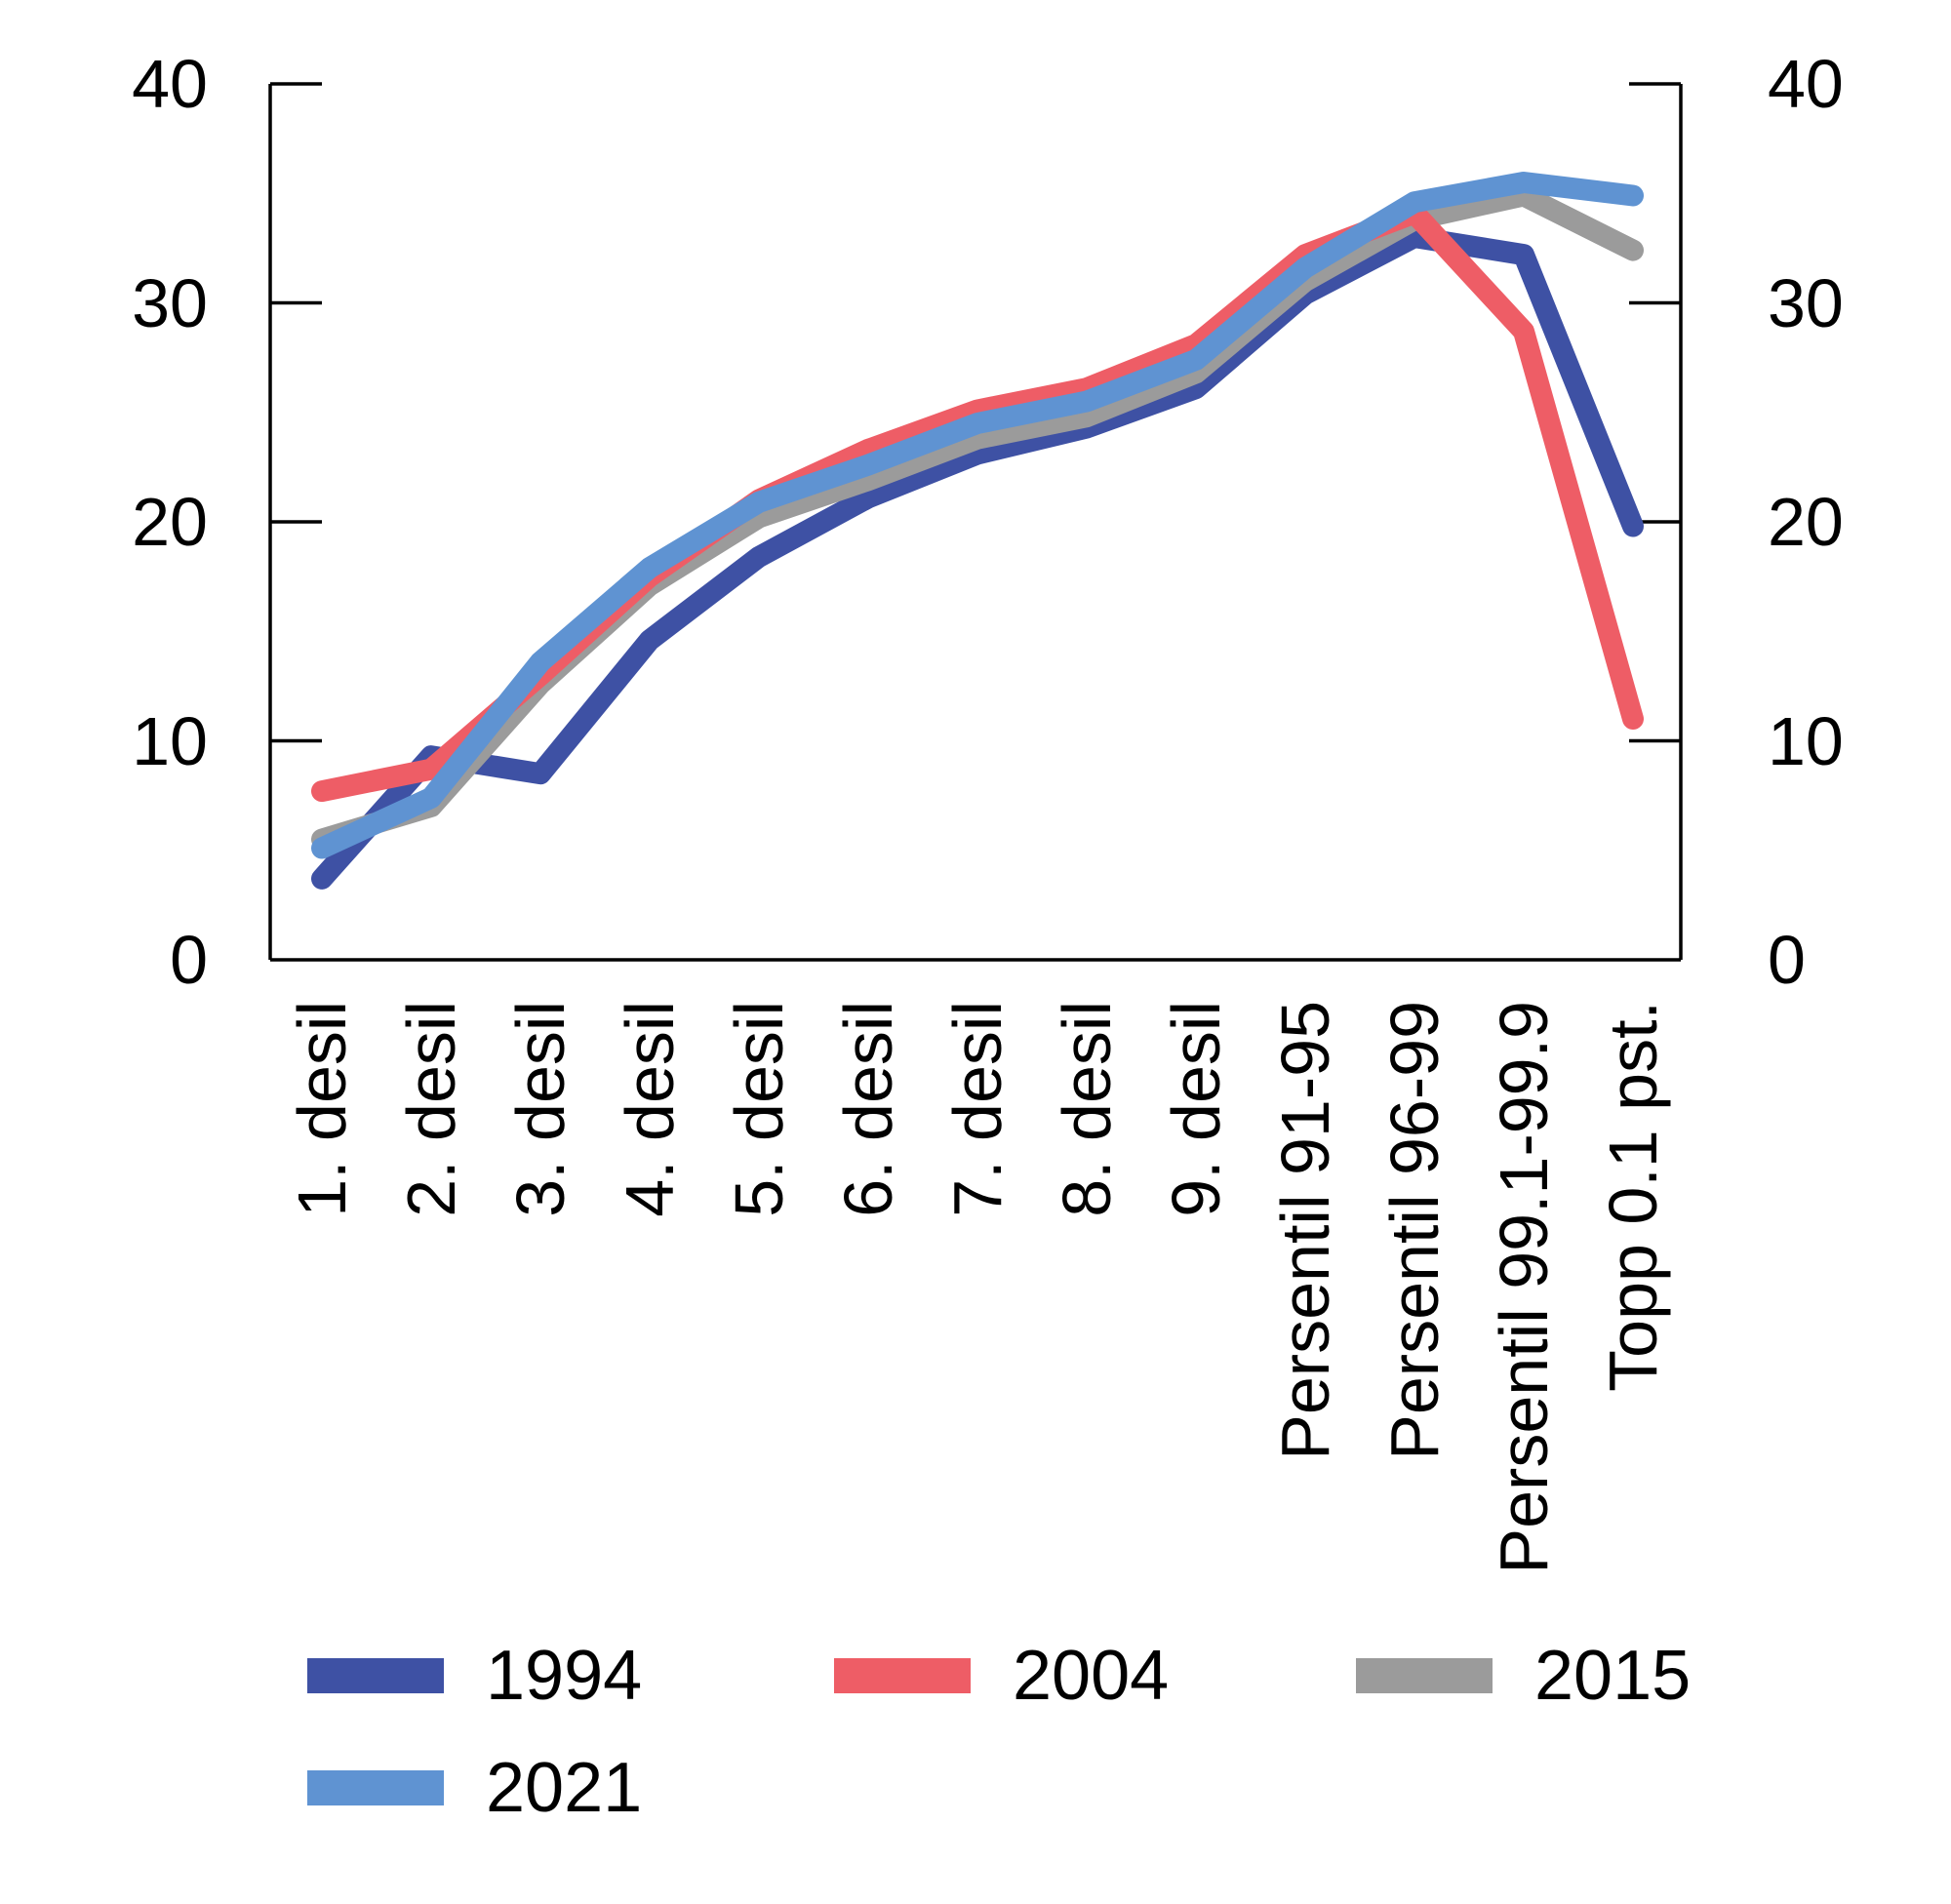 This screenshot has width=1951, height=1904. I want to click on x-category-label-text: 2. desil, so click(431, 1109).